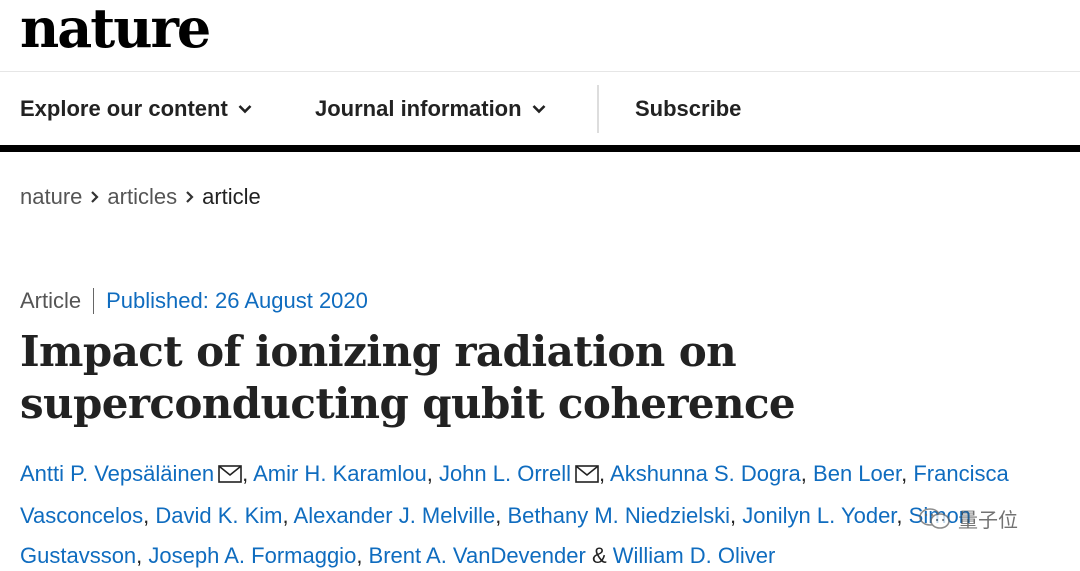 The width and height of the screenshot is (1080, 571). What do you see at coordinates (504, 473) in the screenshot?
I see `author-link: John L. Orrell` at bounding box center [504, 473].